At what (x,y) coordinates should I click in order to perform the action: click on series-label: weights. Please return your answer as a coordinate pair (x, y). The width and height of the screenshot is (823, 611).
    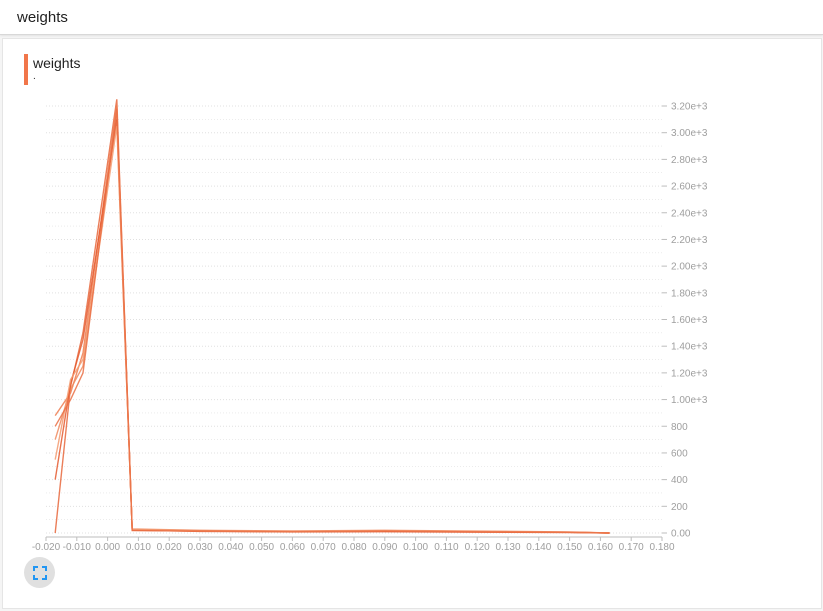
    Looking at the image, I should click on (57, 63).